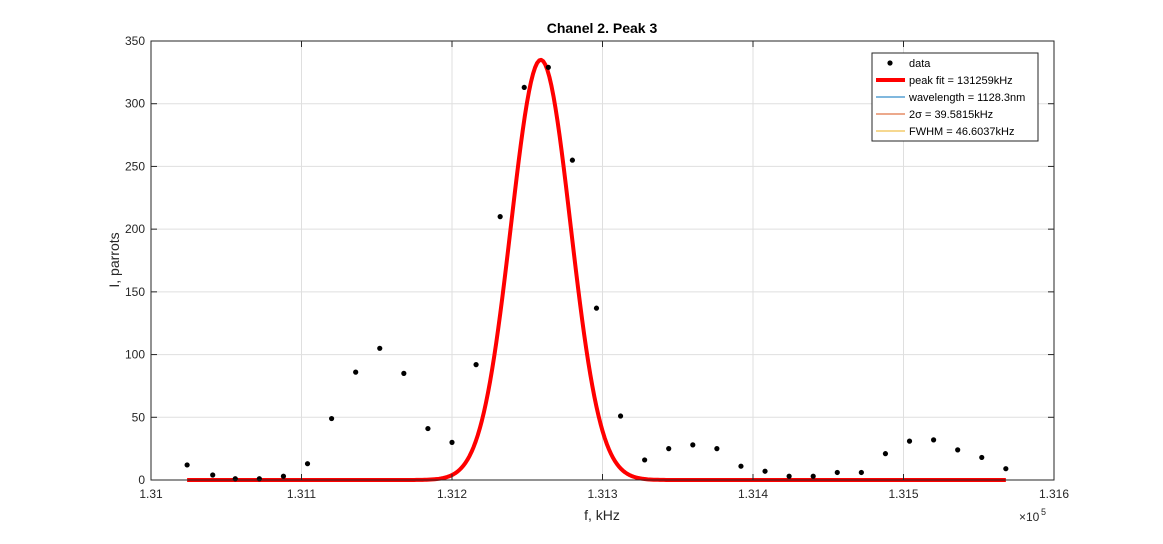 The width and height of the screenshot is (1163, 544). Describe the element at coordinates (890, 63) in the screenshot. I see `legend-marker-data` at that location.